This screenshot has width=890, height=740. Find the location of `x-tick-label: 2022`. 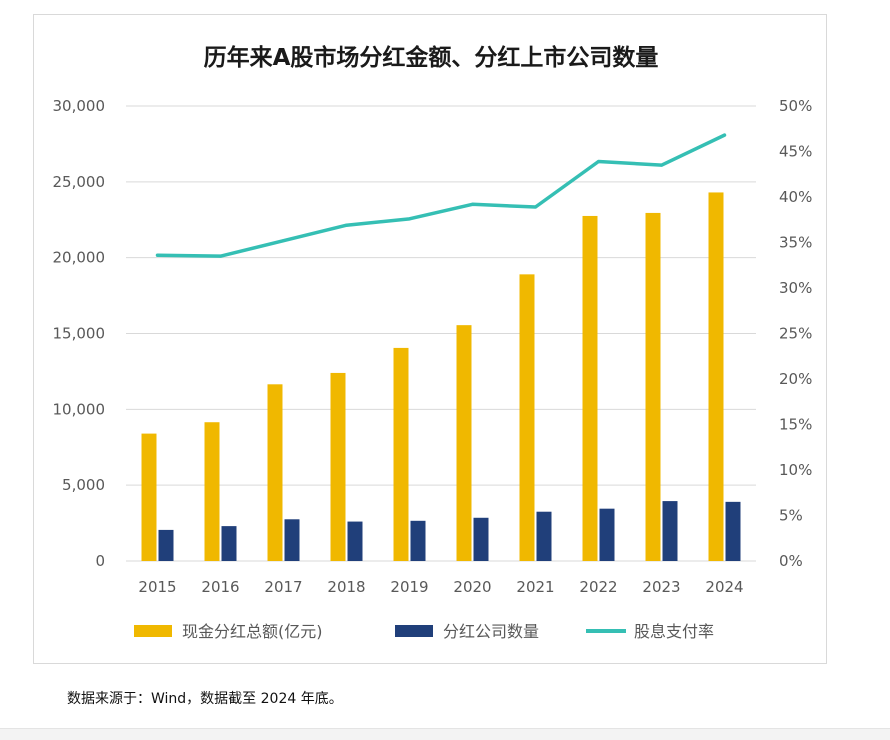

x-tick-label: 2022 is located at coordinates (598, 587).